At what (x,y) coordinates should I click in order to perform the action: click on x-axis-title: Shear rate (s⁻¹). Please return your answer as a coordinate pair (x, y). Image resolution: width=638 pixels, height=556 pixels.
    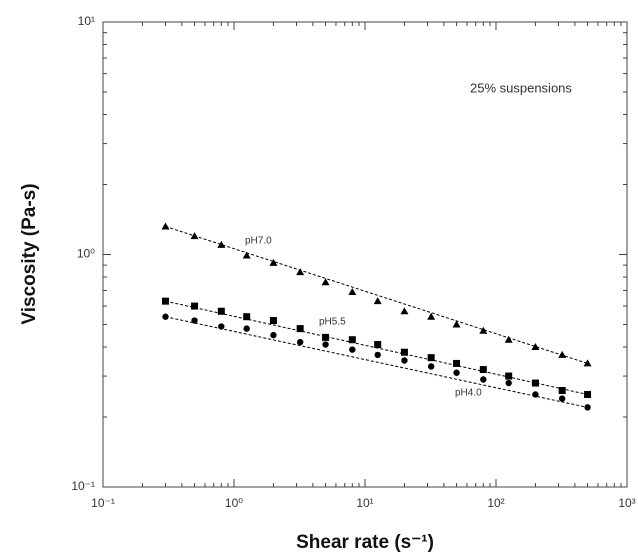
    Looking at the image, I should click on (365, 542).